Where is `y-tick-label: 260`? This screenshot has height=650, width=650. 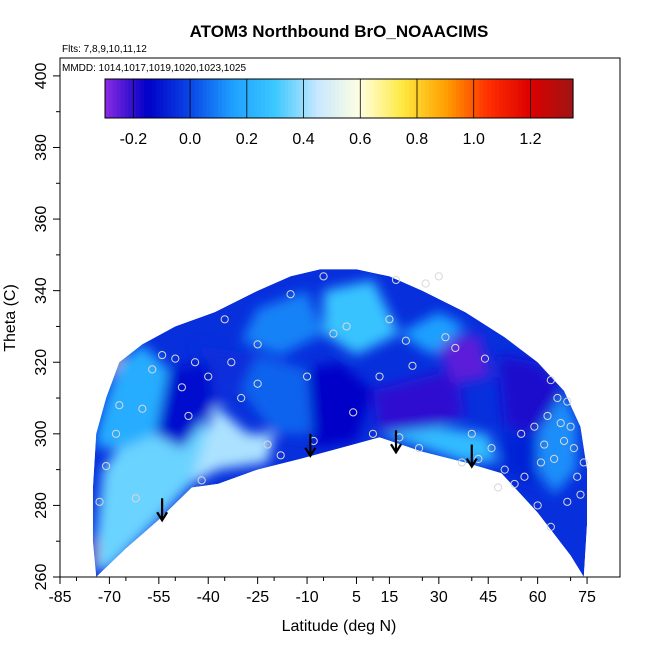
y-tick-label: 260 is located at coordinates (41, 577).